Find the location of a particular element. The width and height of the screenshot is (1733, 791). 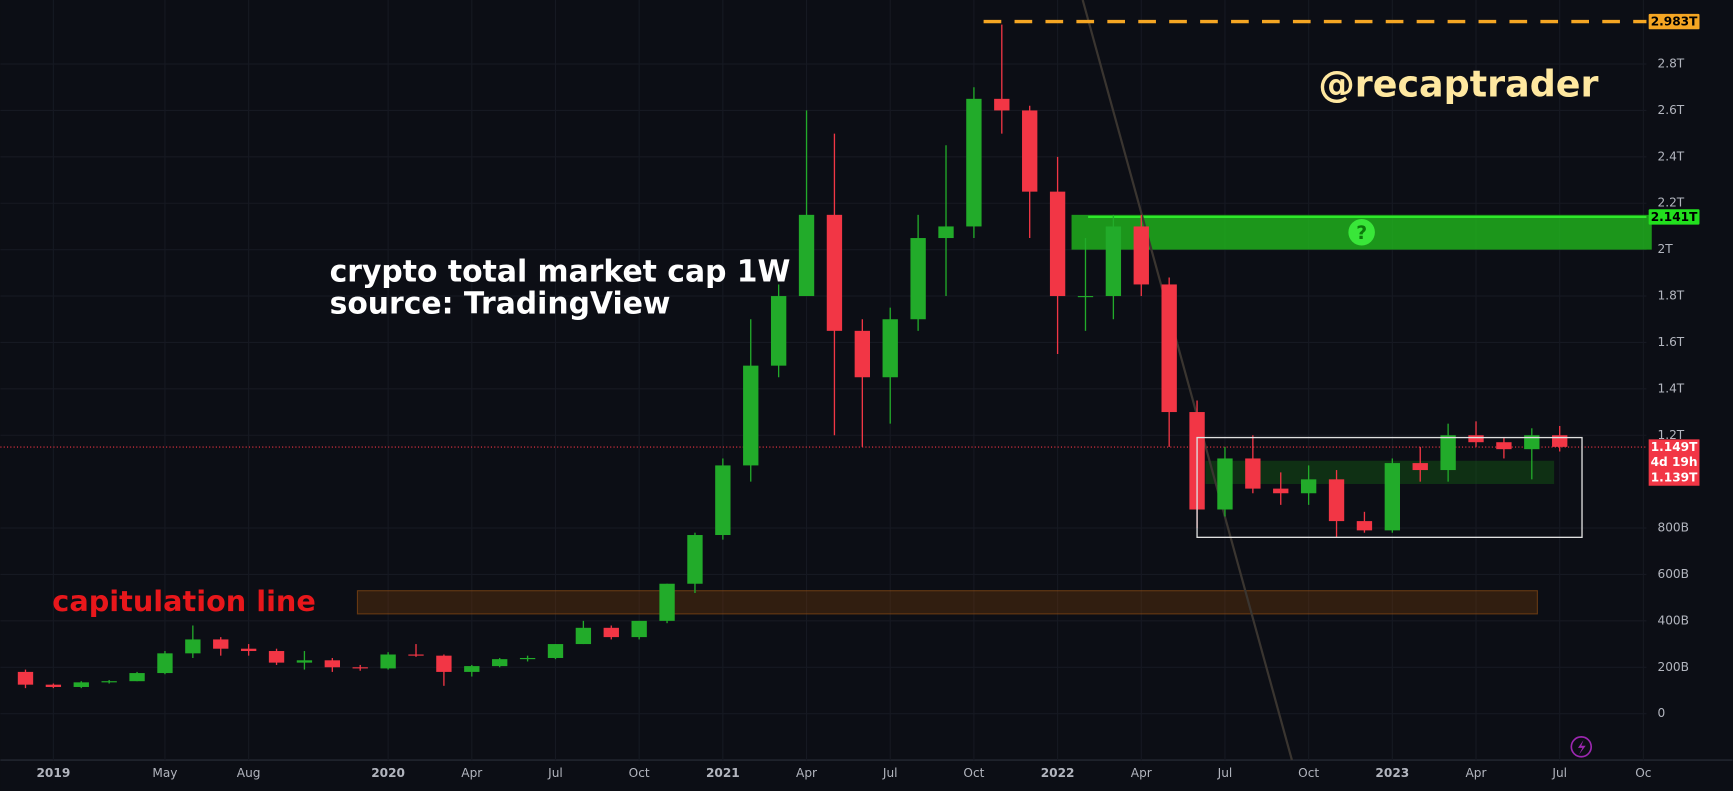

y-tick-label: 2.2T is located at coordinates (1671, 203).